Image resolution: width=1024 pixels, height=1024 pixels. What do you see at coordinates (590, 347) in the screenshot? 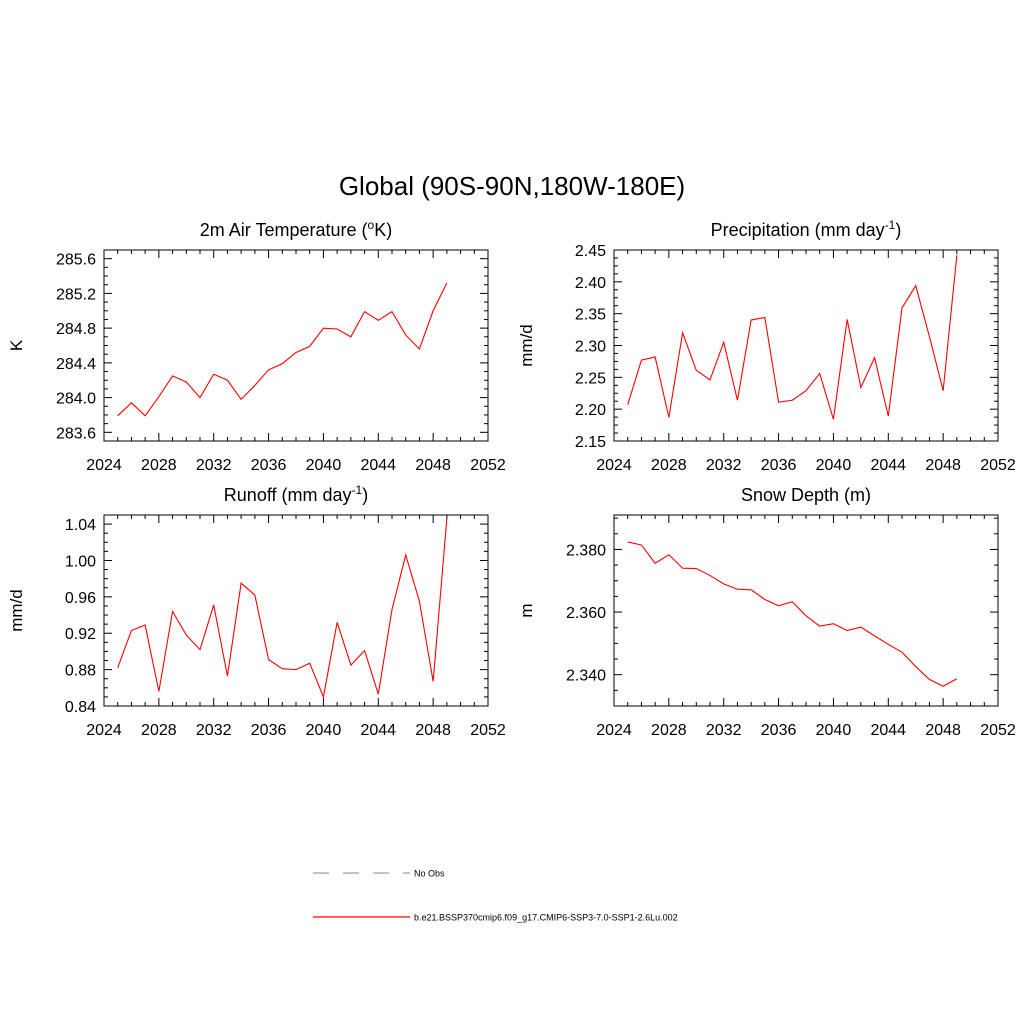
I see `y-tick-label: 2.30` at bounding box center [590, 347].